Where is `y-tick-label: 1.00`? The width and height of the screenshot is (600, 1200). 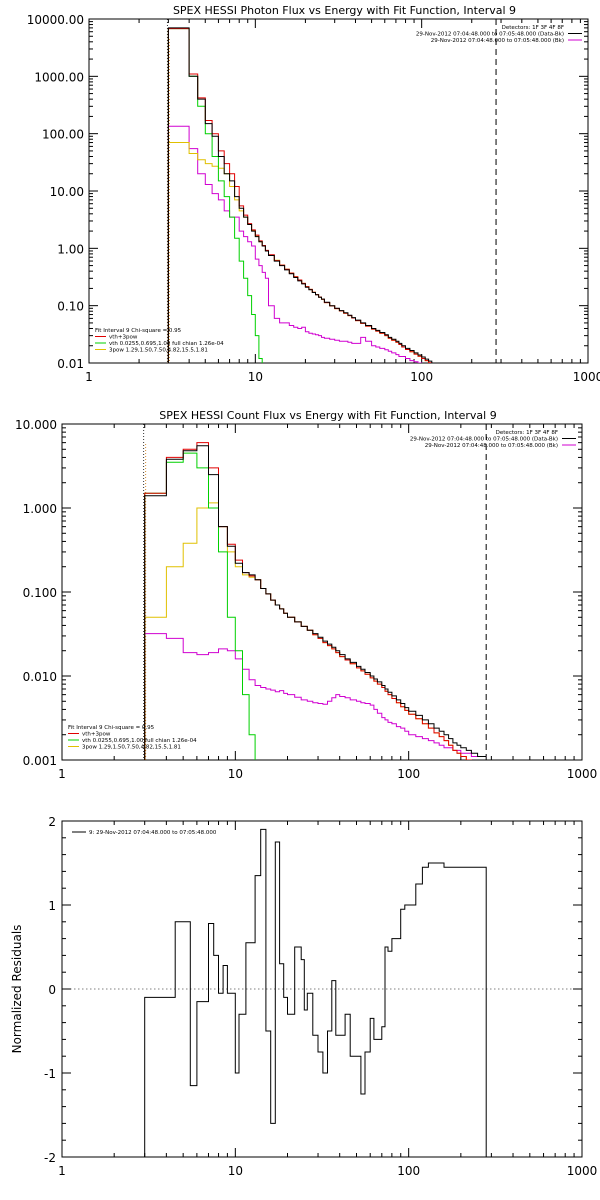 y-tick-label: 1.00 is located at coordinates (70, 249).